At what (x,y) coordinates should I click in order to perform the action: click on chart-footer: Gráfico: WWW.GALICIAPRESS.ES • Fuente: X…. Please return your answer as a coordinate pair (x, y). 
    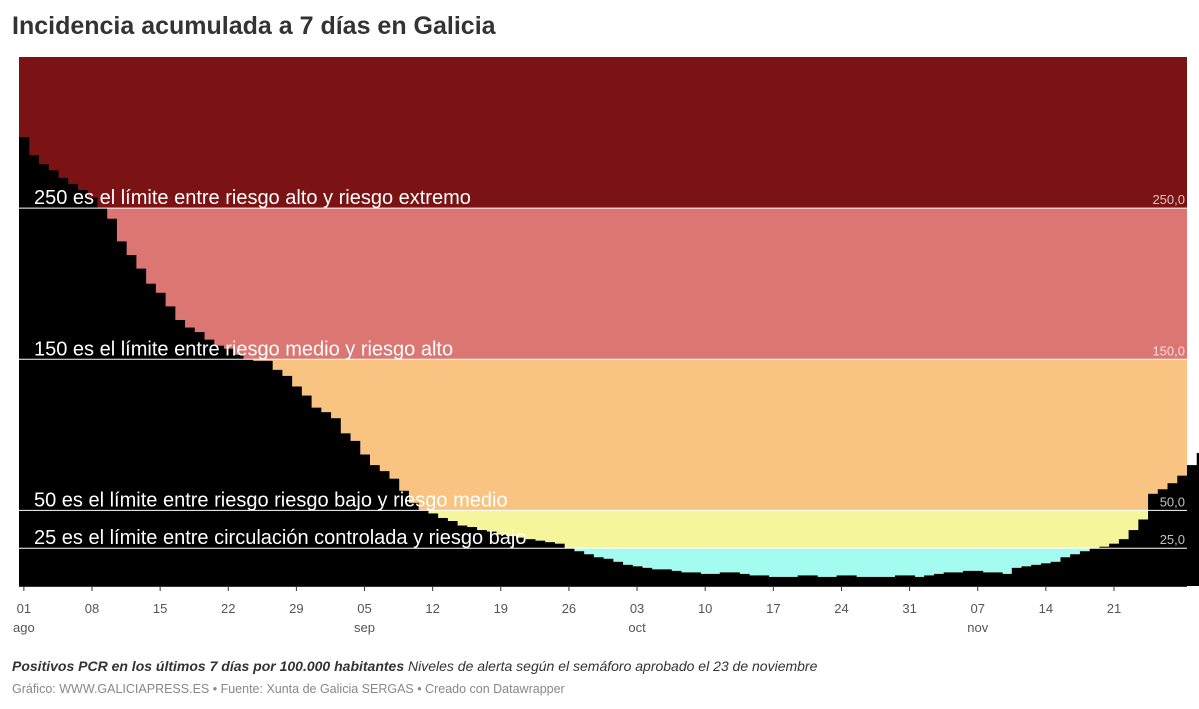
    Looking at the image, I should click on (288, 689).